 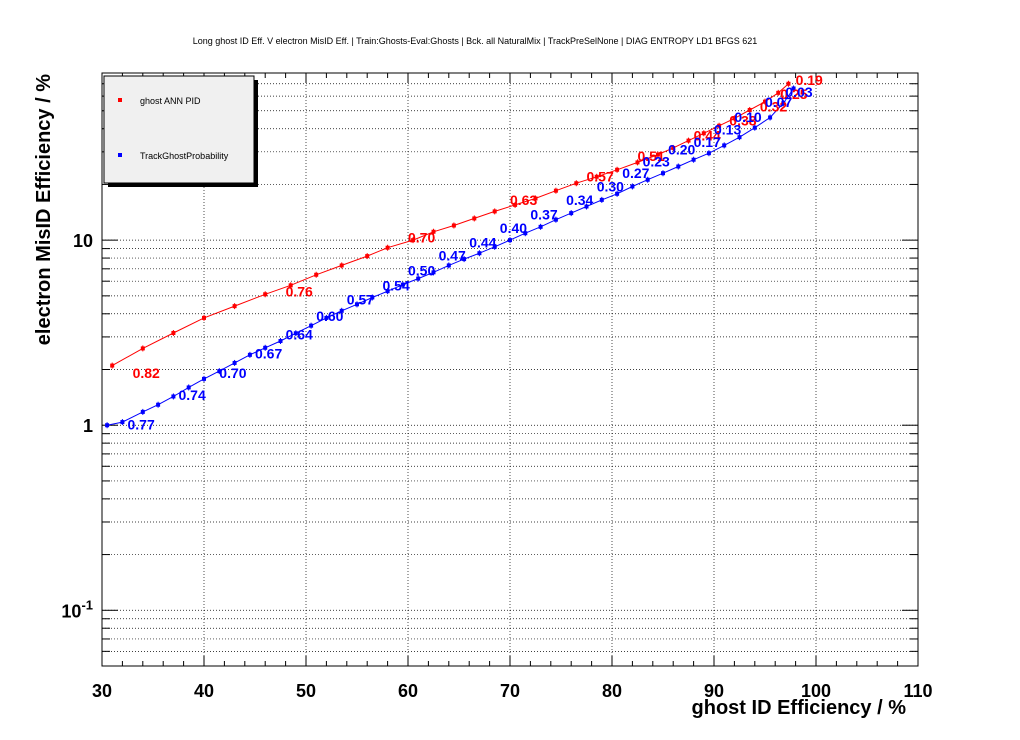 I want to click on data-label: 0.77, so click(x=141, y=424).